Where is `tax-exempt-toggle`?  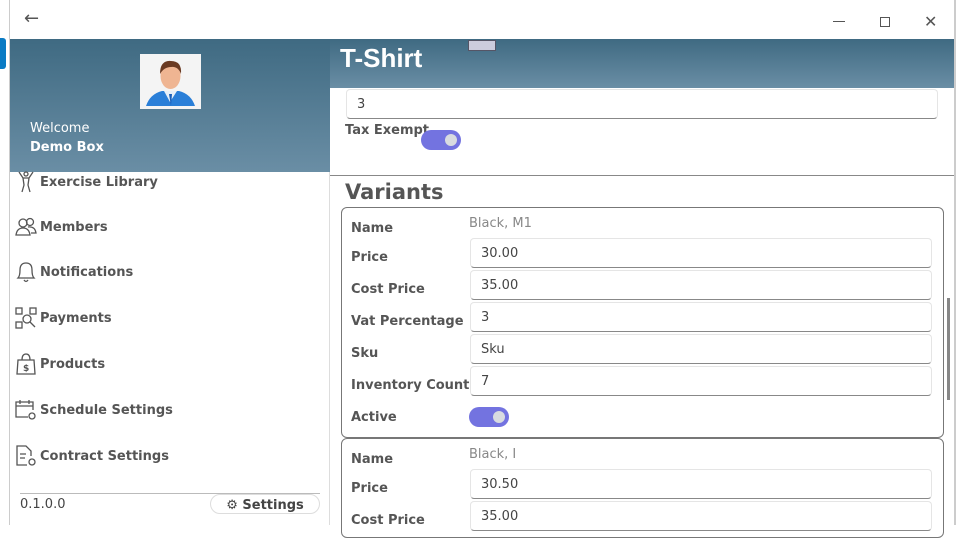 tax-exempt-toggle is located at coordinates (441, 140).